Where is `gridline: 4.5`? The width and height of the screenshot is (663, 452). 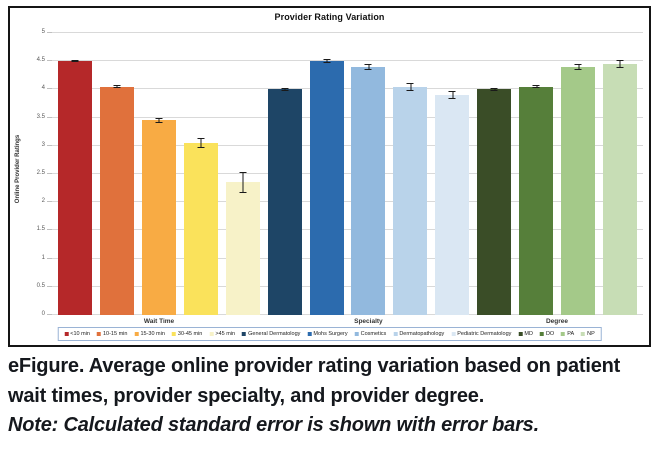
gridline: 4.5 is located at coordinates (340, 60).